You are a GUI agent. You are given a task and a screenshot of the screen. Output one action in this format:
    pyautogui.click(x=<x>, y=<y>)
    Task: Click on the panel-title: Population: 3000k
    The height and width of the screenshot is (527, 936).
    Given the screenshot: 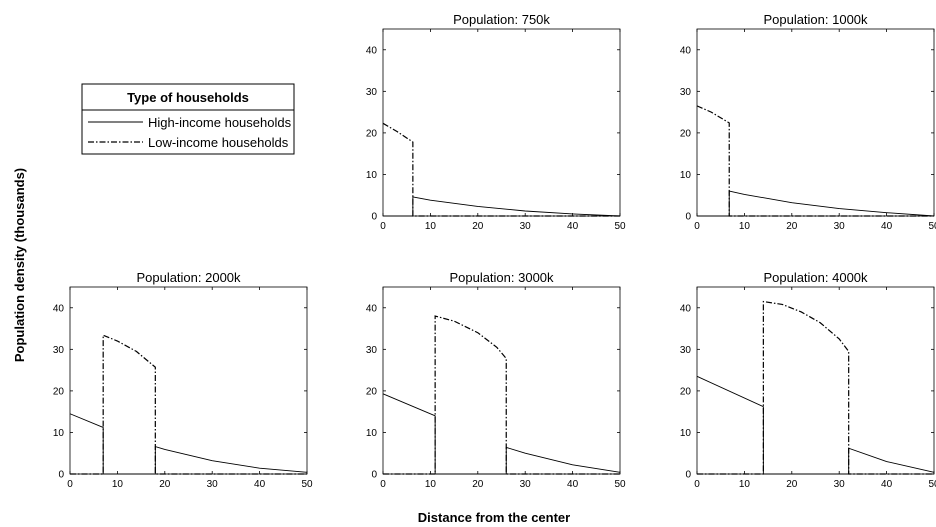 What is the action you would take?
    pyautogui.click(x=501, y=277)
    